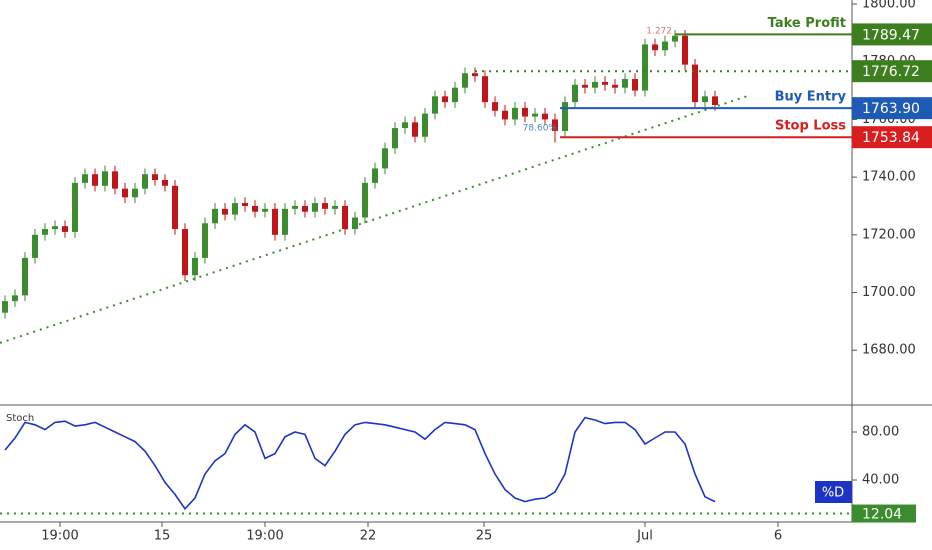 This screenshot has height=550, width=932. I want to click on indicator-title: Stoch, so click(20, 418).